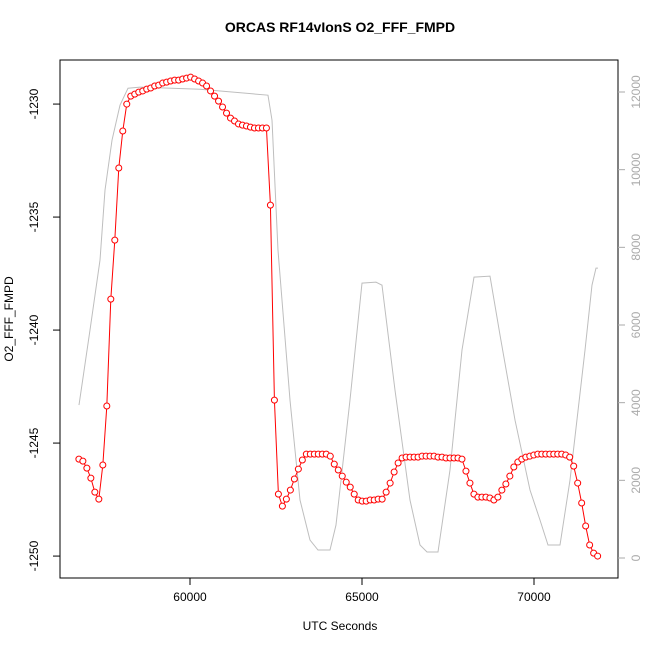  I want to click on y-tick-label: -1235, so click(34, 216).